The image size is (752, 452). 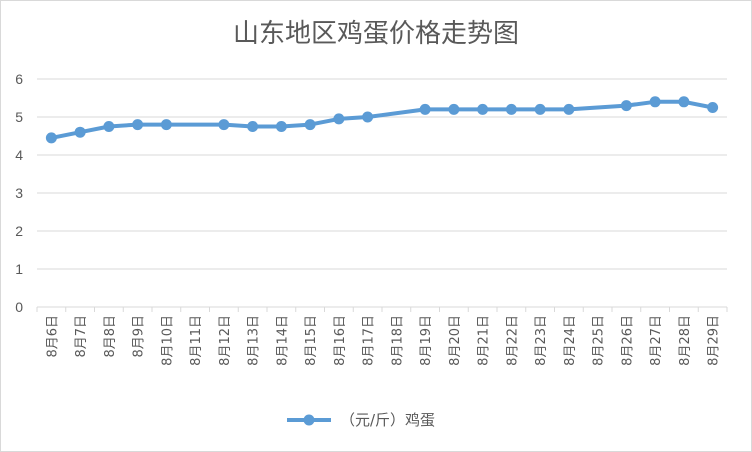 What do you see at coordinates (340, 340) in the screenshot?
I see `x-tick-label: 8月16日` at bounding box center [340, 340].